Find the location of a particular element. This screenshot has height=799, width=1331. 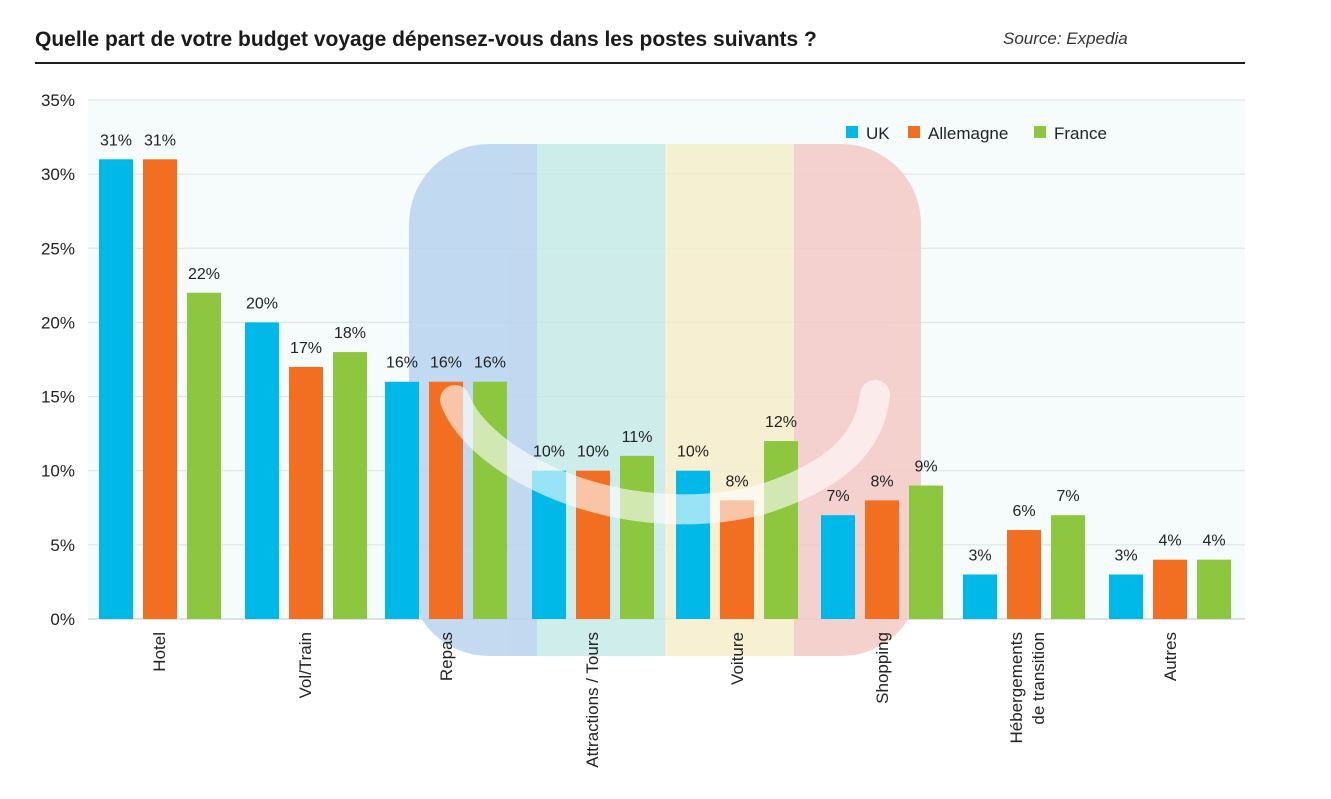

y-tick-label: 25% is located at coordinates (58, 248).